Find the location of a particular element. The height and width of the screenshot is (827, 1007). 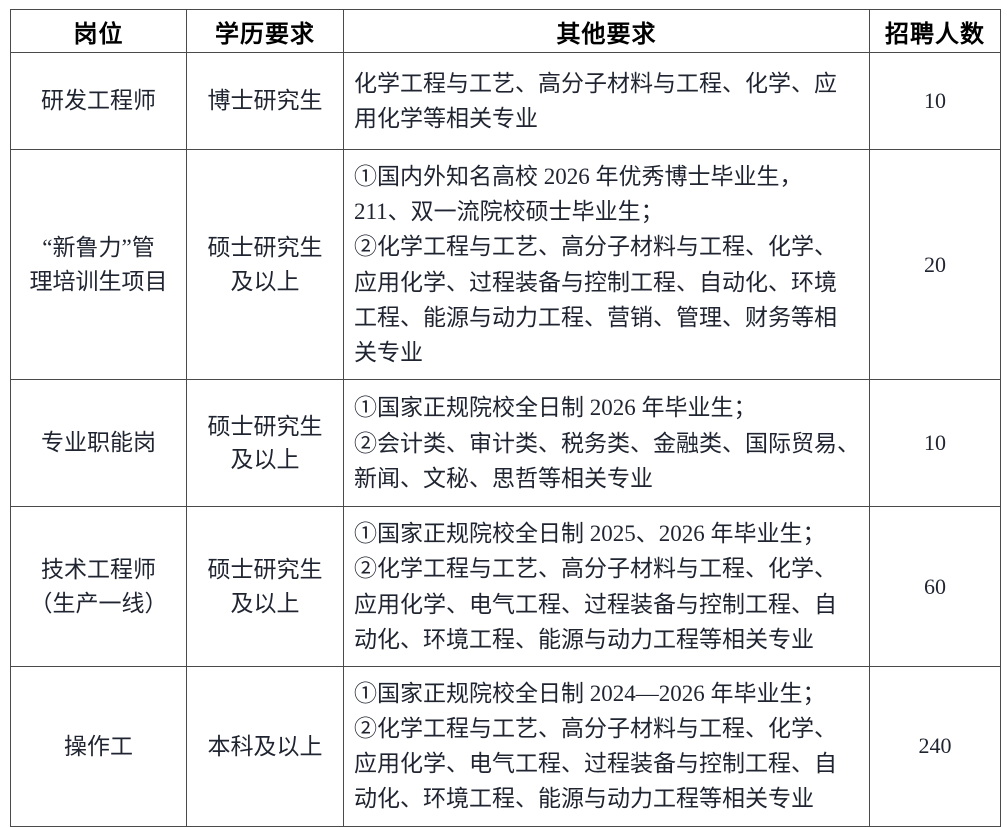

post-line: 专业职能岗 is located at coordinates (98, 443).